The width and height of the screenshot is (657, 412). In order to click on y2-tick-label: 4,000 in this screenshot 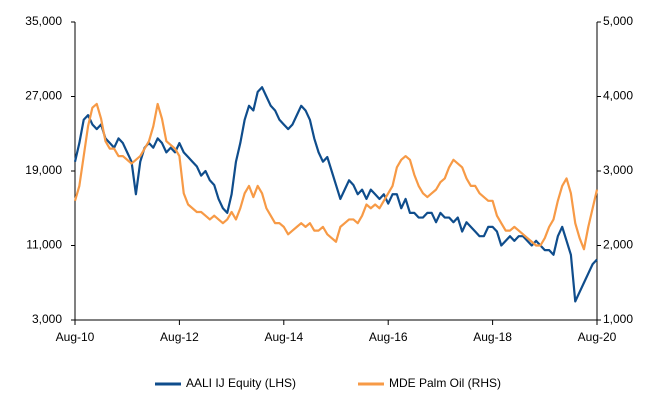, I will do `click(618, 96)`.